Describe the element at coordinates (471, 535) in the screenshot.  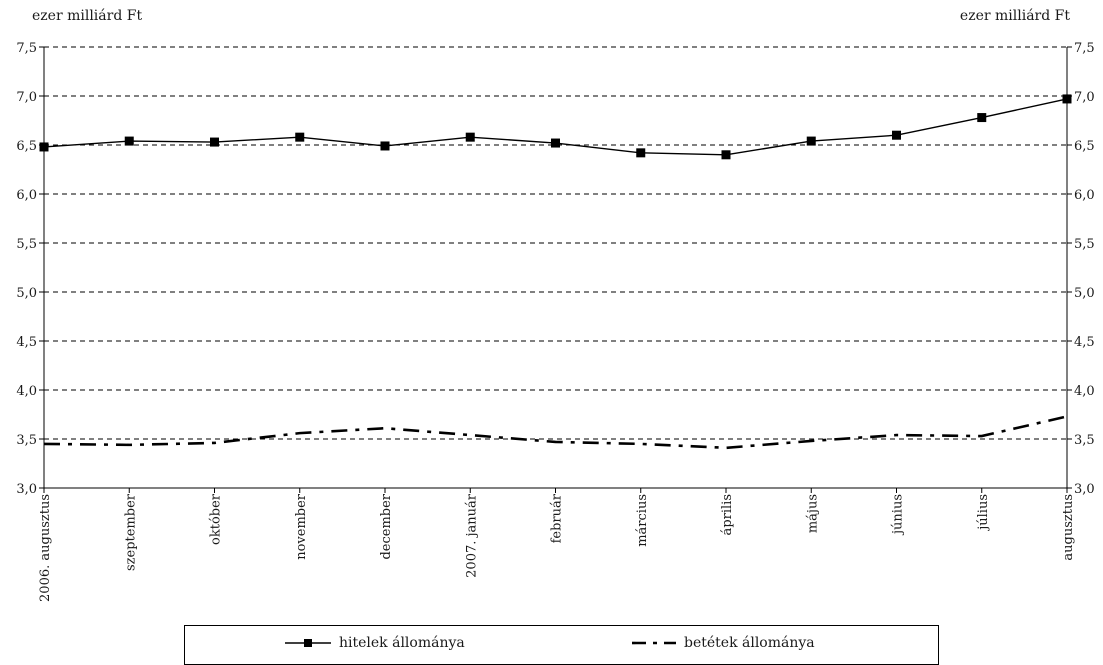
I see `x-tick-label: 2007. január` at that location.